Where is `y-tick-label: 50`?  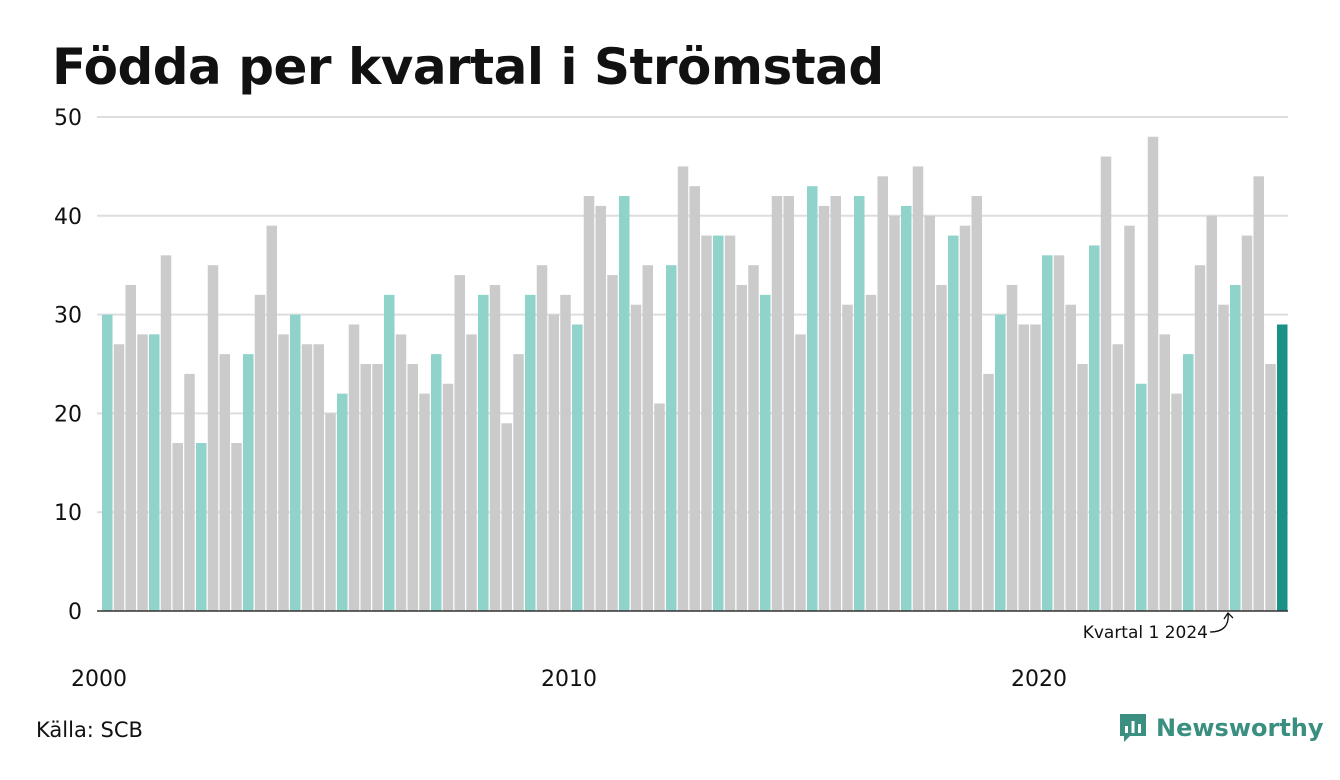 y-tick-label: 50 is located at coordinates (68, 118).